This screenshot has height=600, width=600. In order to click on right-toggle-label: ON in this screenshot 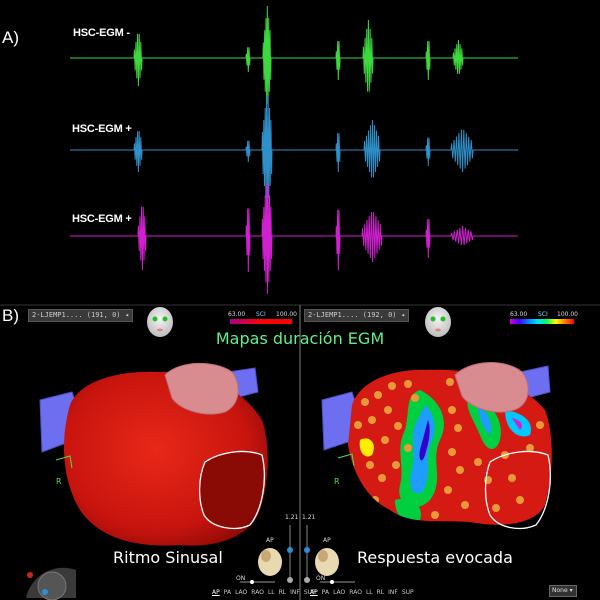, I will do `click(321, 578)`.